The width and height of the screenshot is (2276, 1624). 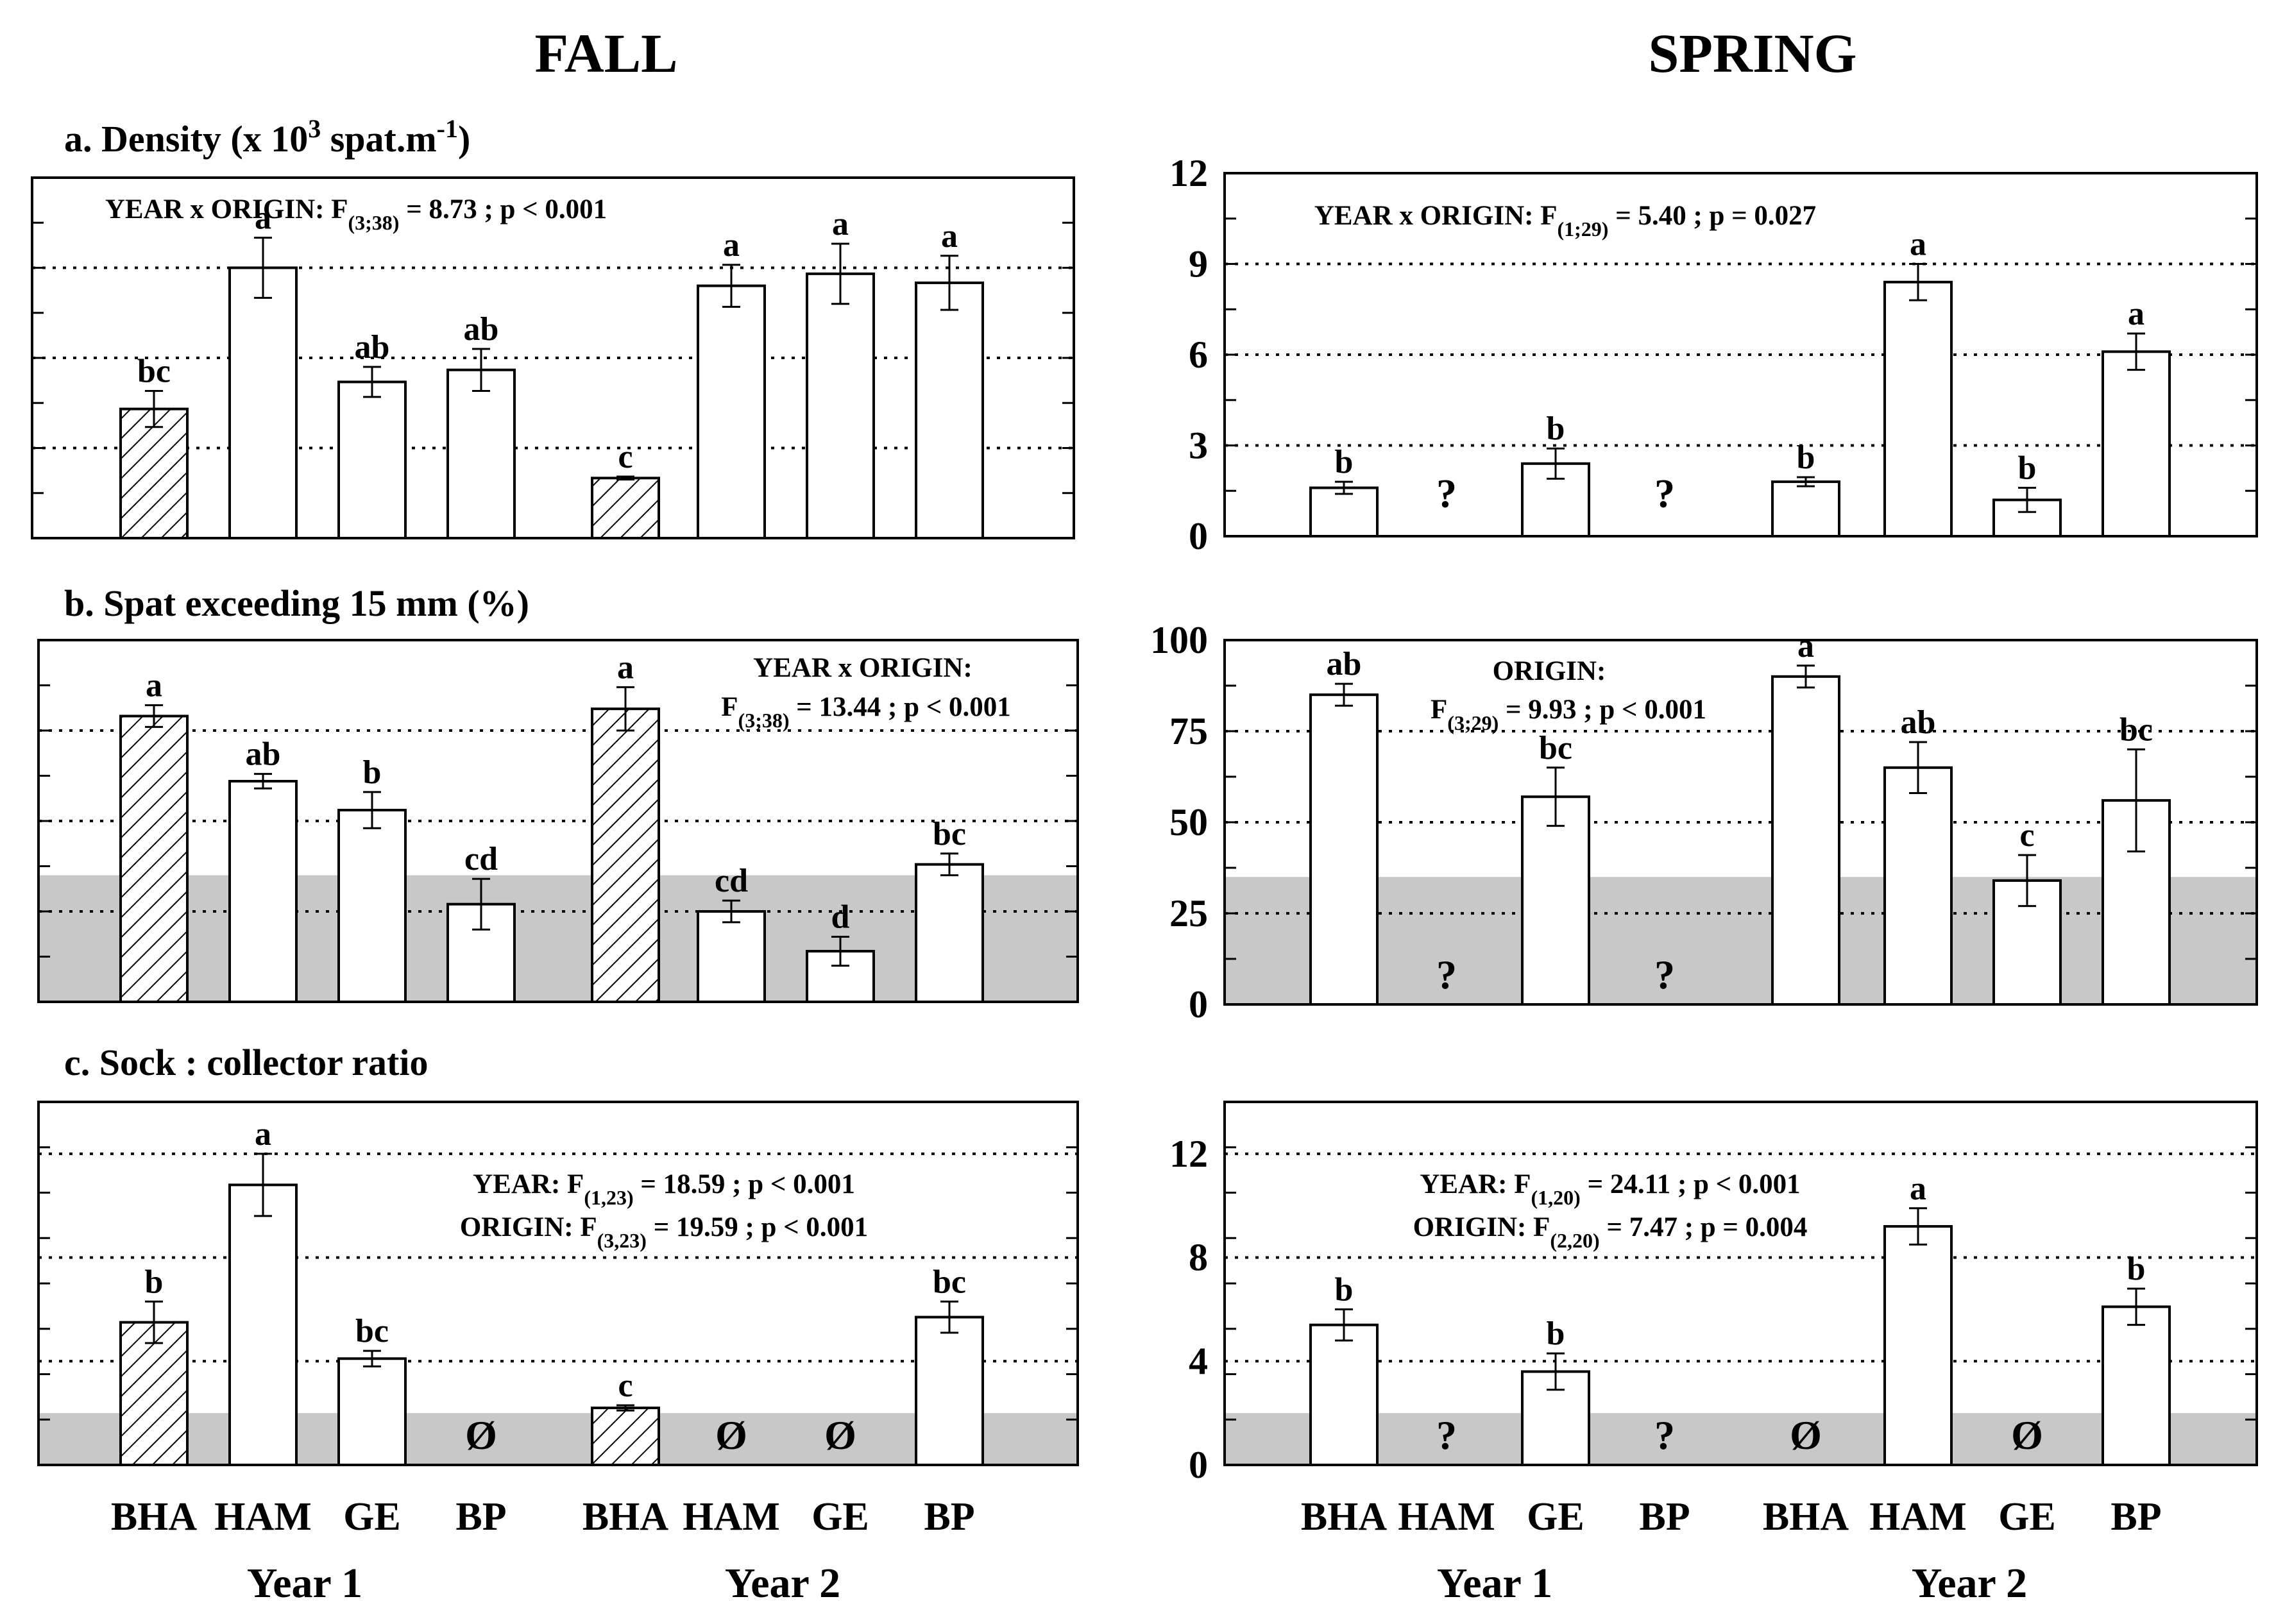 What do you see at coordinates (1574, 1240) in the screenshot?
I see `stats-subscript: (2,20)` at bounding box center [1574, 1240].